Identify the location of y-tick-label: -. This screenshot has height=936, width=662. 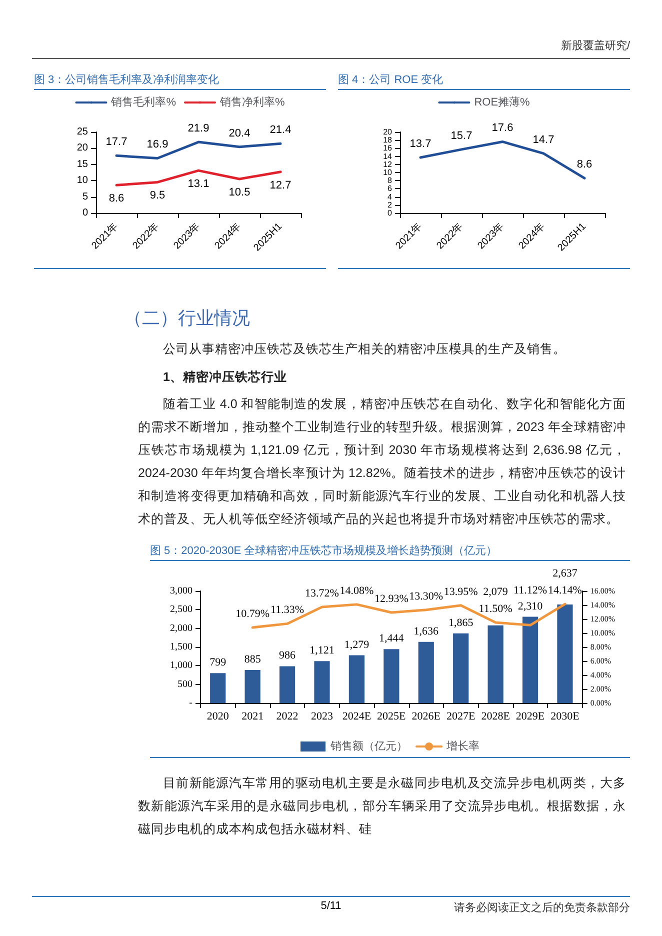
(190, 703).